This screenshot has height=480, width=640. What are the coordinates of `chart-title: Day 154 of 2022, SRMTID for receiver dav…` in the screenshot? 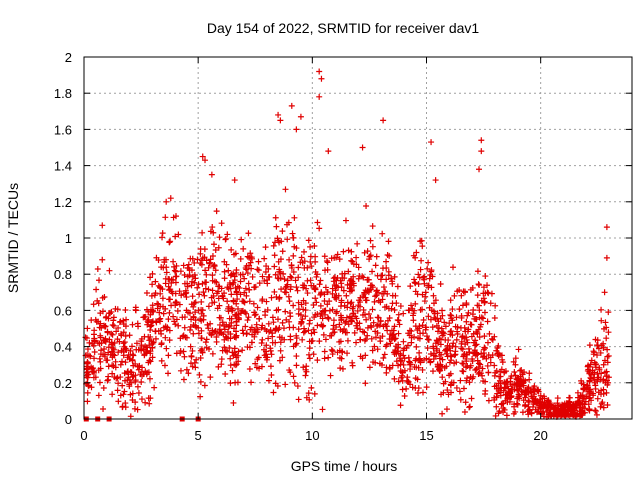 It's located at (343, 28).